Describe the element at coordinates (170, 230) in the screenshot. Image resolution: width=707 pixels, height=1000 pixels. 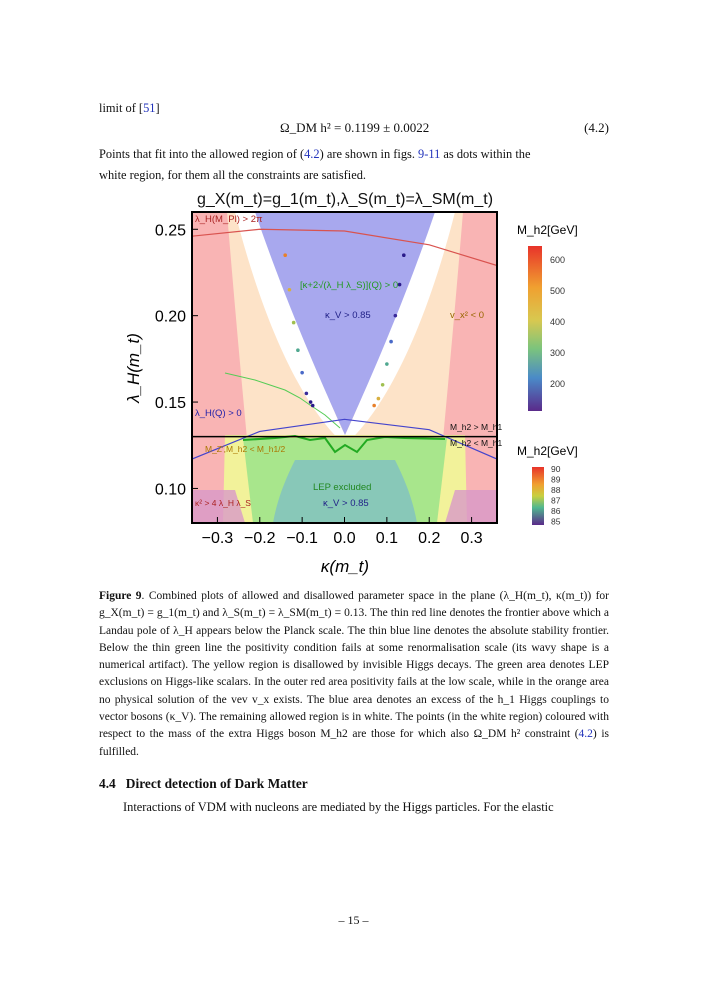
I see `y-tick-label: 0.25` at that location.